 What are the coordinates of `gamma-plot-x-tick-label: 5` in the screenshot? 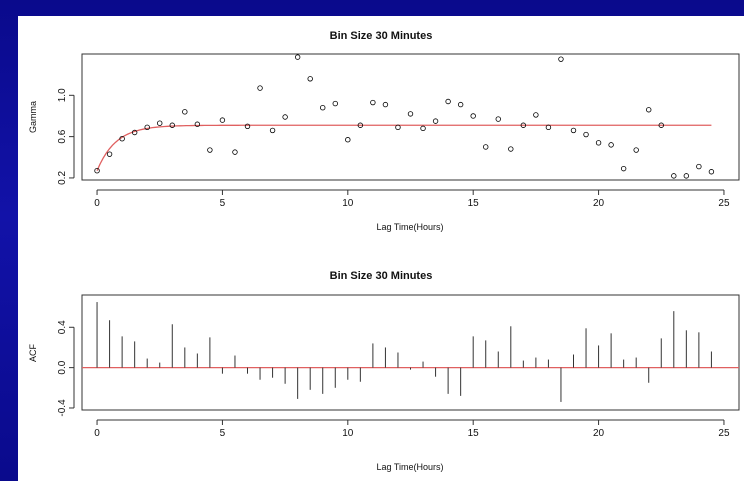 It's located at (223, 203).